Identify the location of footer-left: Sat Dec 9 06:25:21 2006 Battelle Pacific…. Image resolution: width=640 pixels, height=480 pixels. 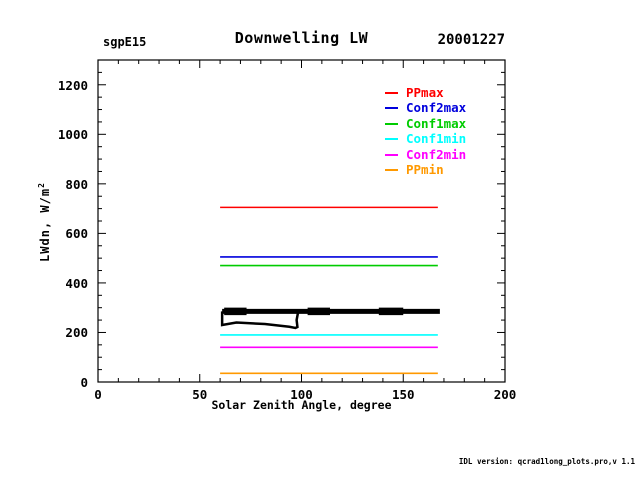
(181, 461).